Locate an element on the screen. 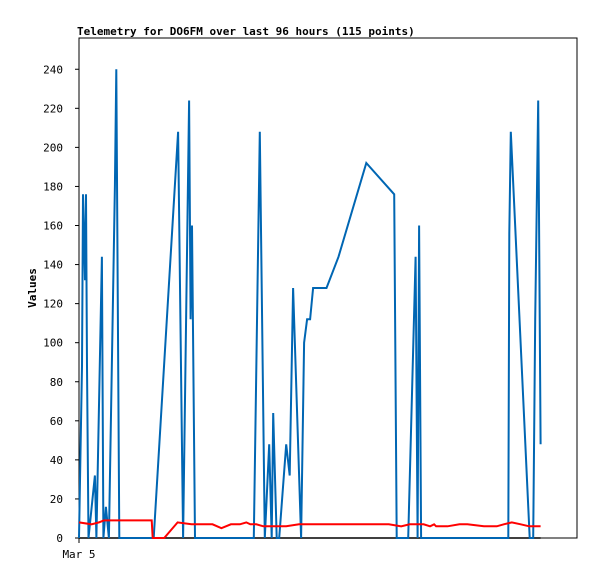  y-tick-label: 120 is located at coordinates (53, 304).